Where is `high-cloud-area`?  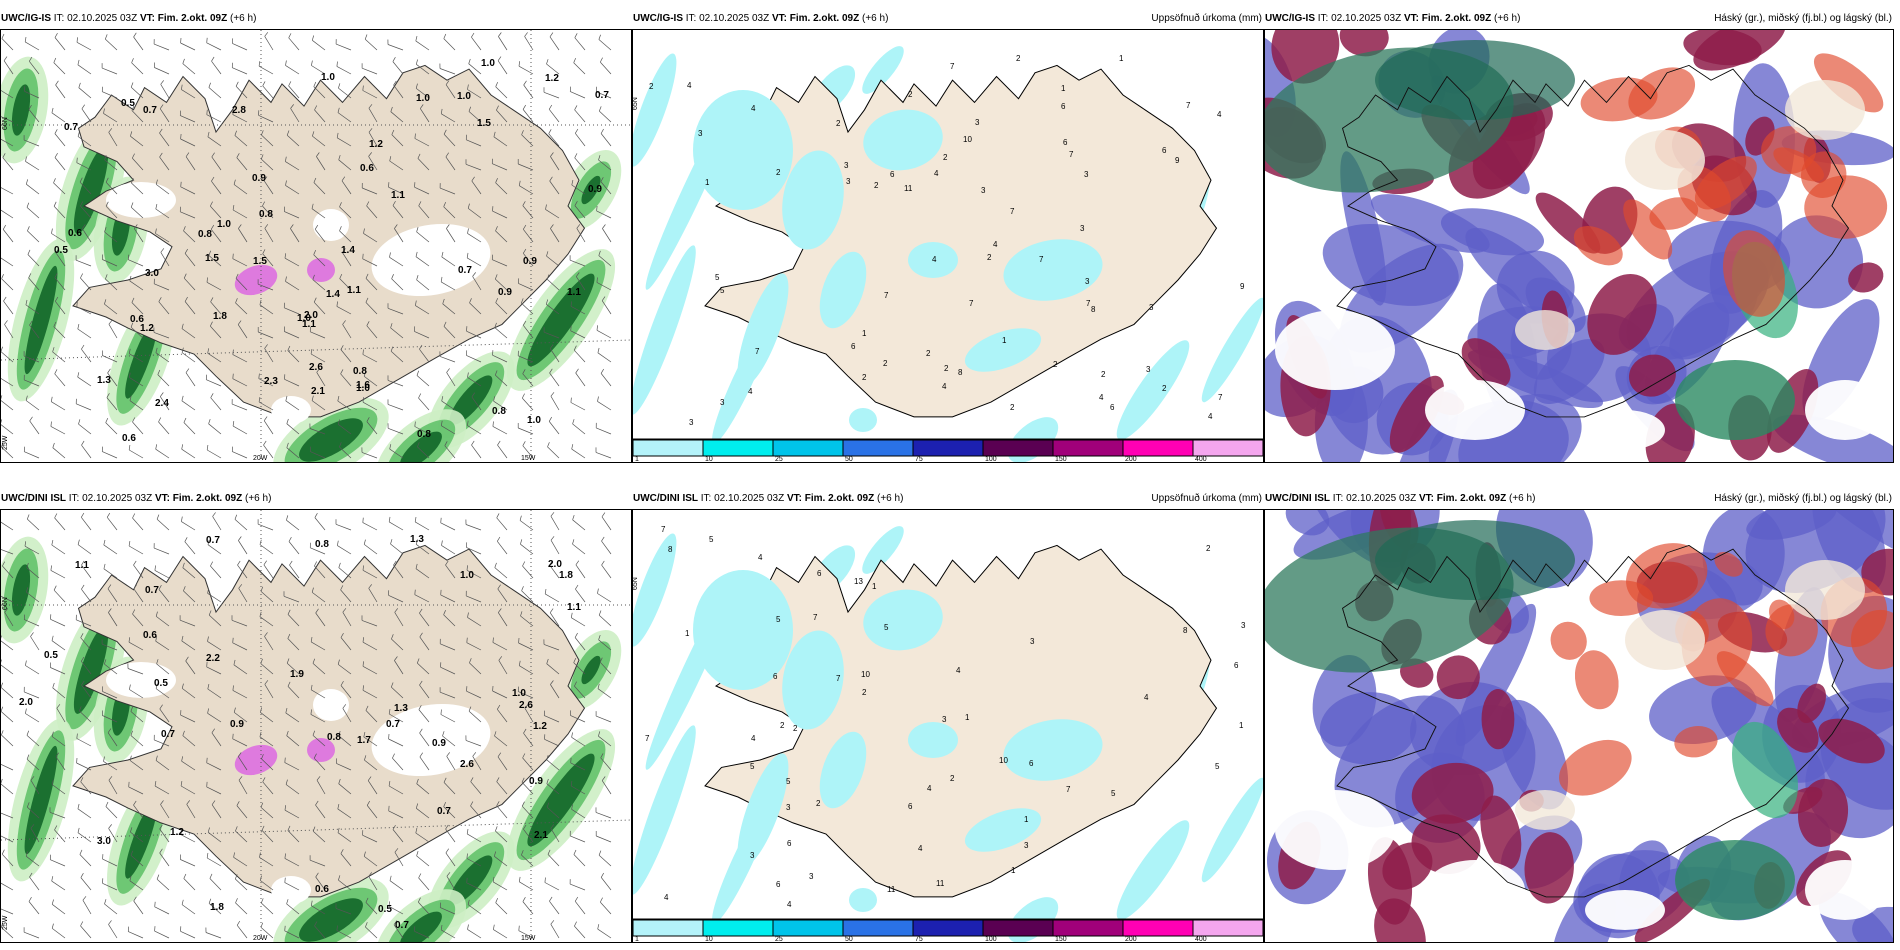 high-cloud-area is located at coordinates (1735, 880).